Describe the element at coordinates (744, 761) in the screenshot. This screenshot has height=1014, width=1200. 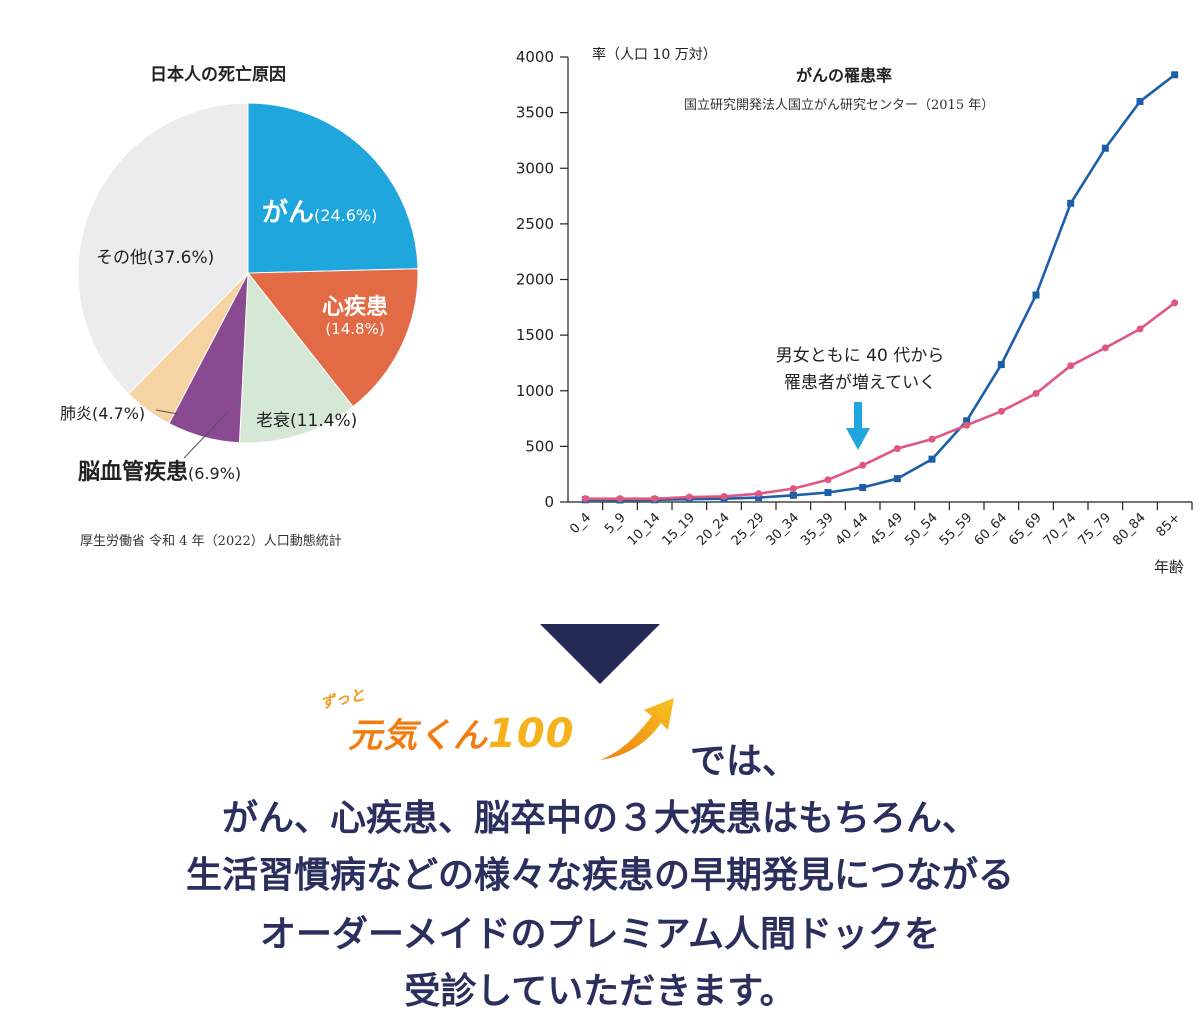
I see `tagline-suffix: では、` at that location.